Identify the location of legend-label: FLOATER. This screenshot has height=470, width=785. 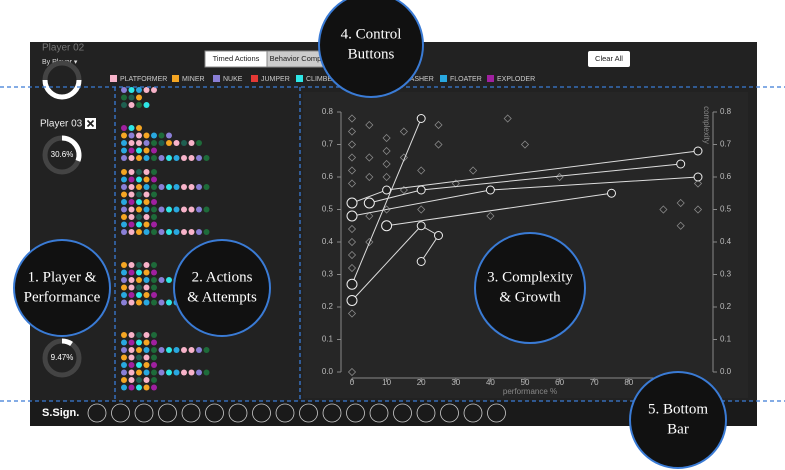
(466, 79).